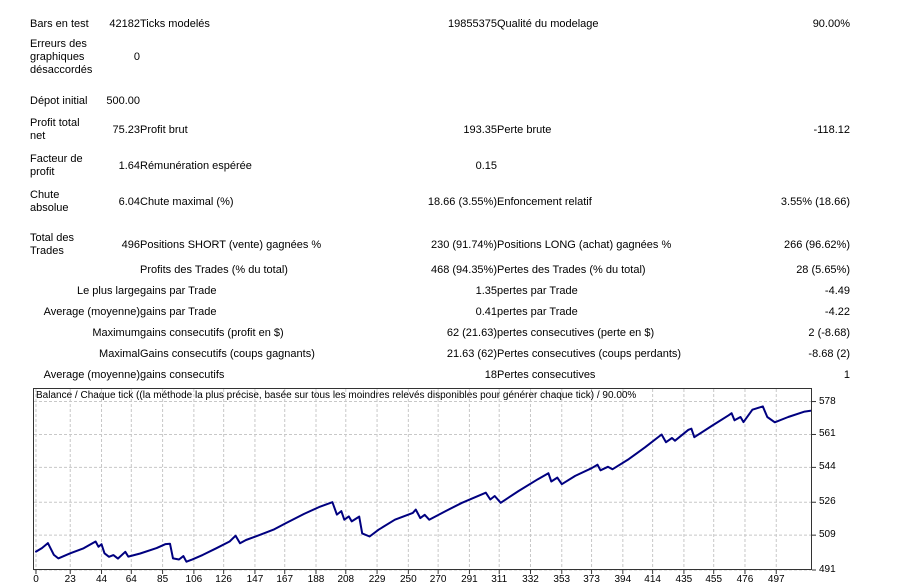 The height and width of the screenshot is (587, 900). Describe the element at coordinates (255, 579) in the screenshot. I see `x-axis-label: 147` at that location.